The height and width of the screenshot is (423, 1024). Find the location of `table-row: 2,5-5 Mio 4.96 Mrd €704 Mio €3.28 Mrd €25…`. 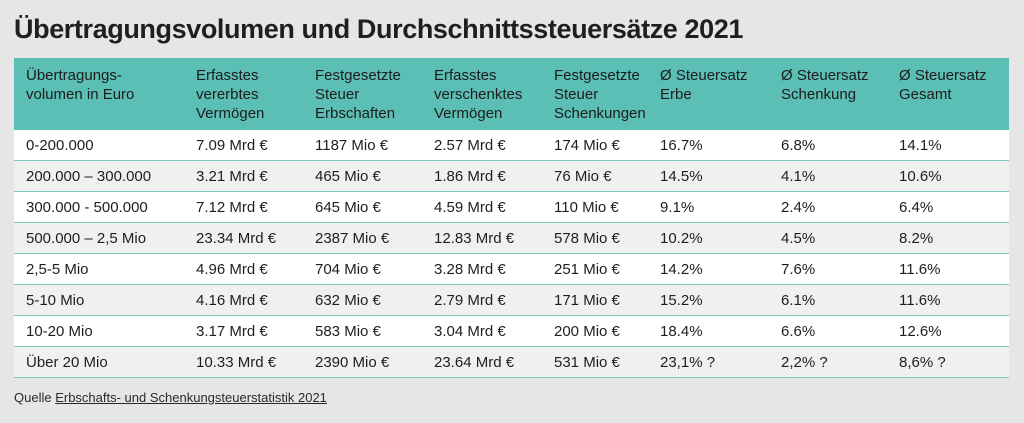

table-row: 2,5-5 Mio 4.96 Mrd €704 Mio €3.28 Mrd €25… is located at coordinates (511, 269).